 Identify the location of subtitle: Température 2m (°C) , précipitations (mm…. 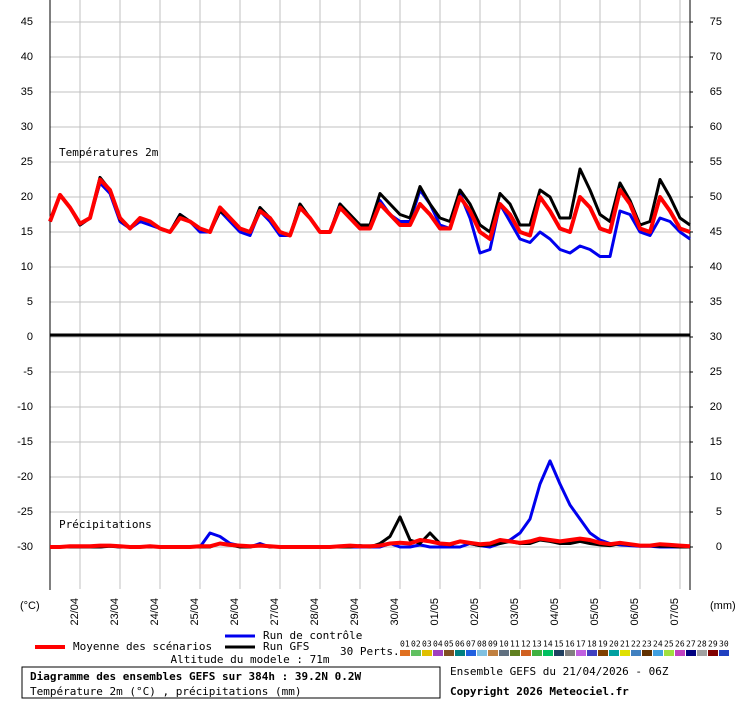
(166, 691).